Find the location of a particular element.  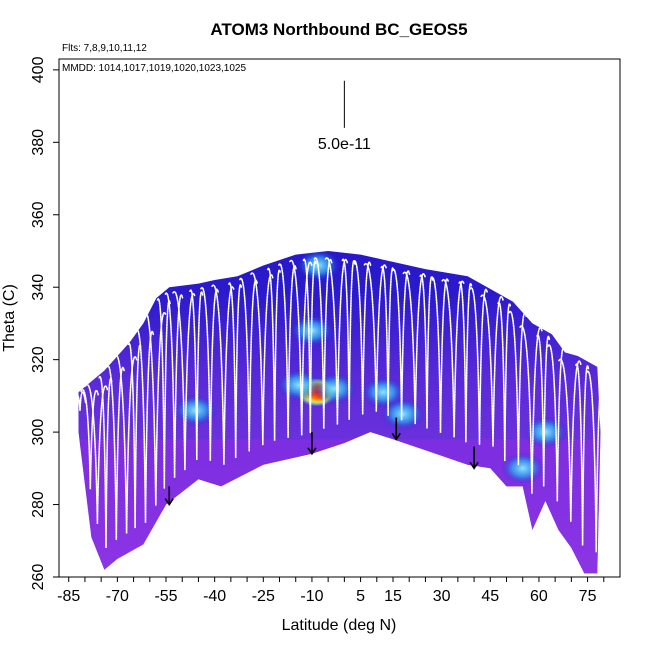

x-tick-label: 30 is located at coordinates (442, 596).